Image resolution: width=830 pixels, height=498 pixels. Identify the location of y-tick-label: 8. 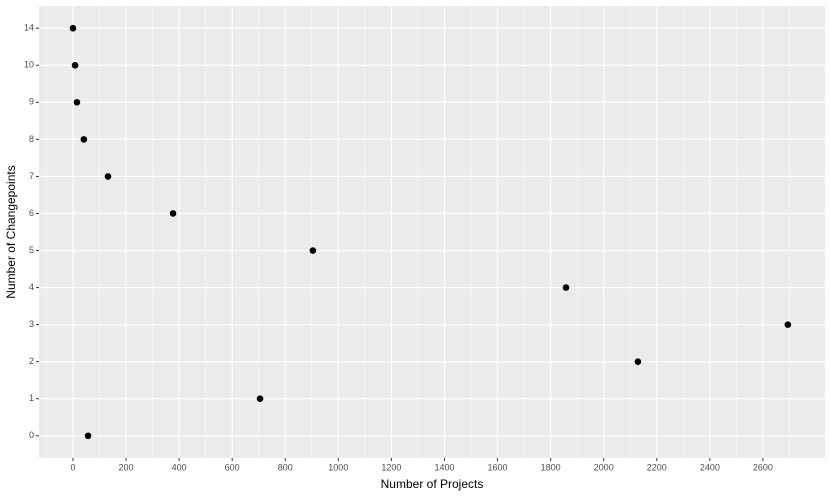
(31, 139).